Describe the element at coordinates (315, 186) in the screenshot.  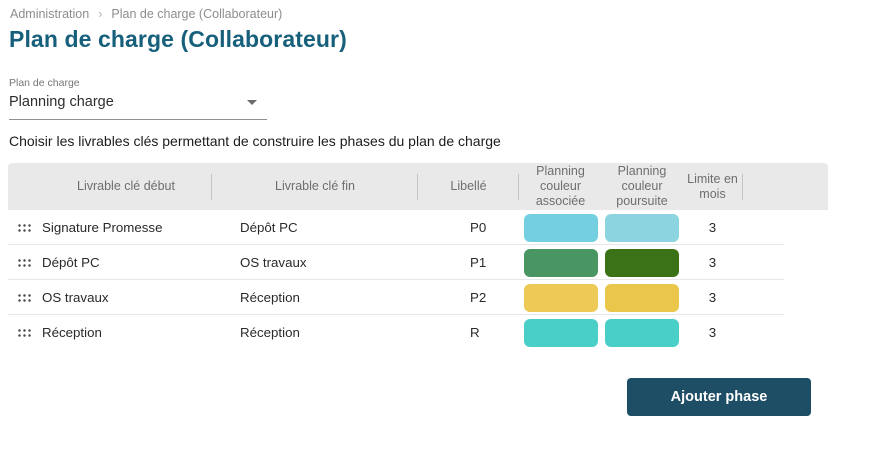
I see `header-livrable-fin: Livrable clé fin` at that location.